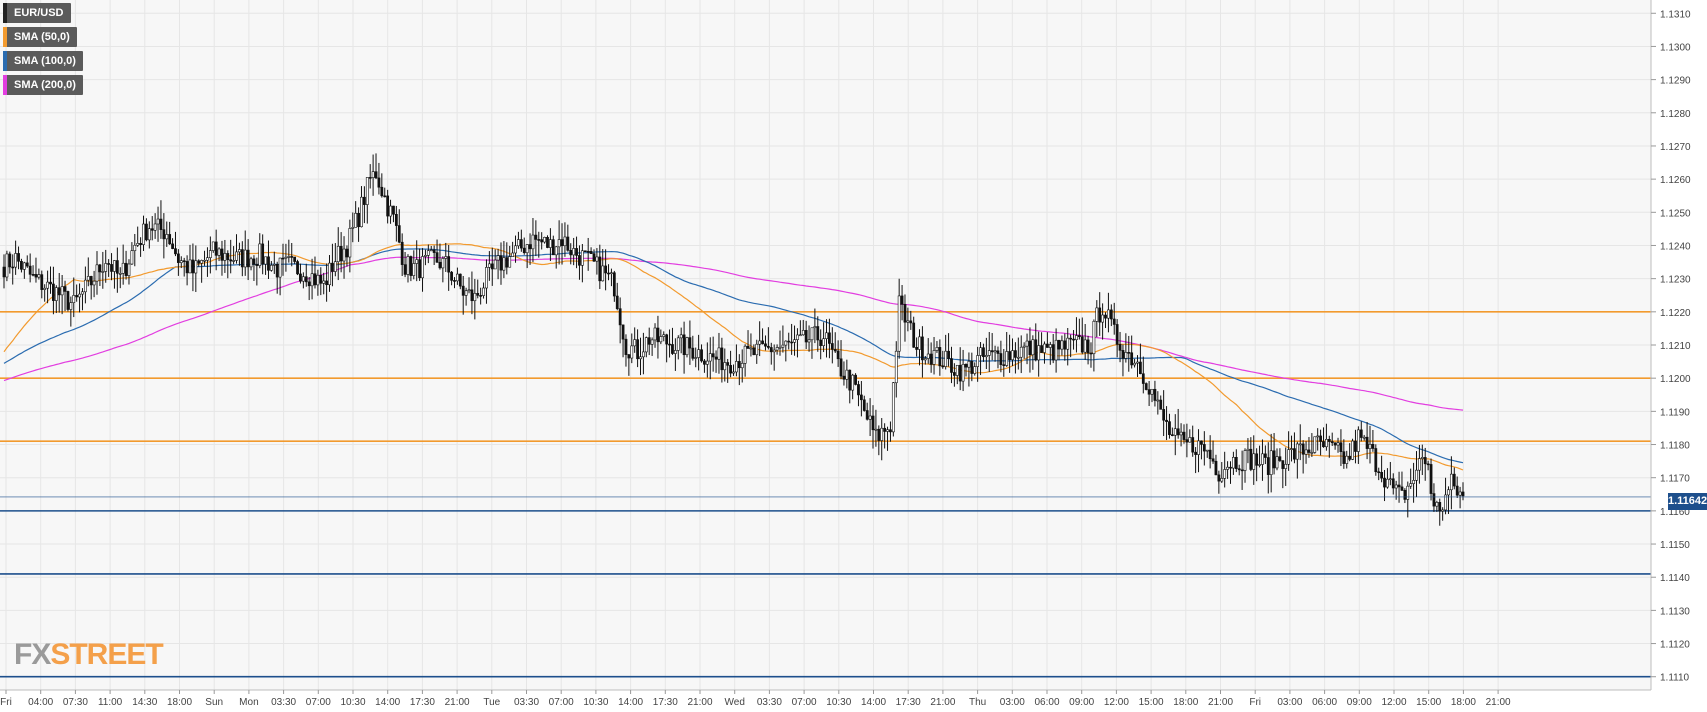 This screenshot has height=712, width=1707. Describe the element at coordinates (37, 13) in the screenshot. I see `legend-item-eurusd: EUR/USD` at that location.